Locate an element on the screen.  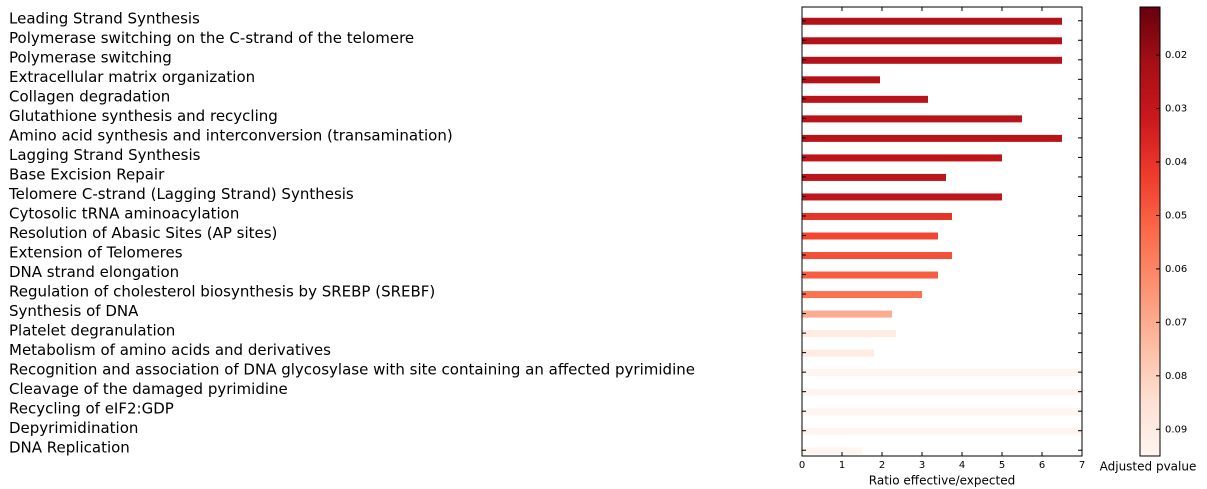
category-label: Synthesis of DNA is located at coordinates (74, 311).